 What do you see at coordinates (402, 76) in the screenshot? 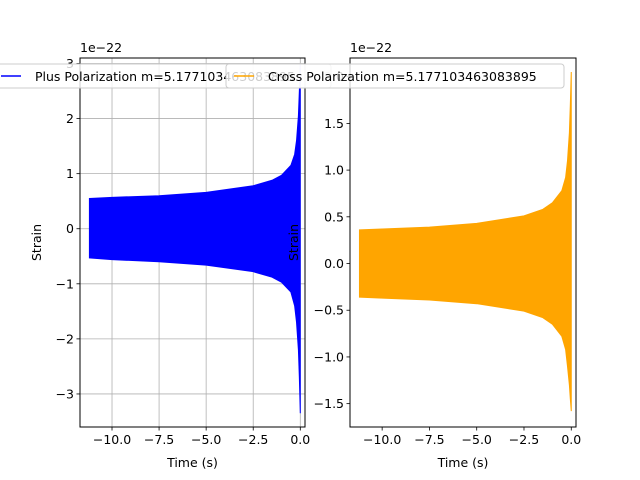
I see `legend-label: Cross Polarization m=5.177103463083895` at bounding box center [402, 76].